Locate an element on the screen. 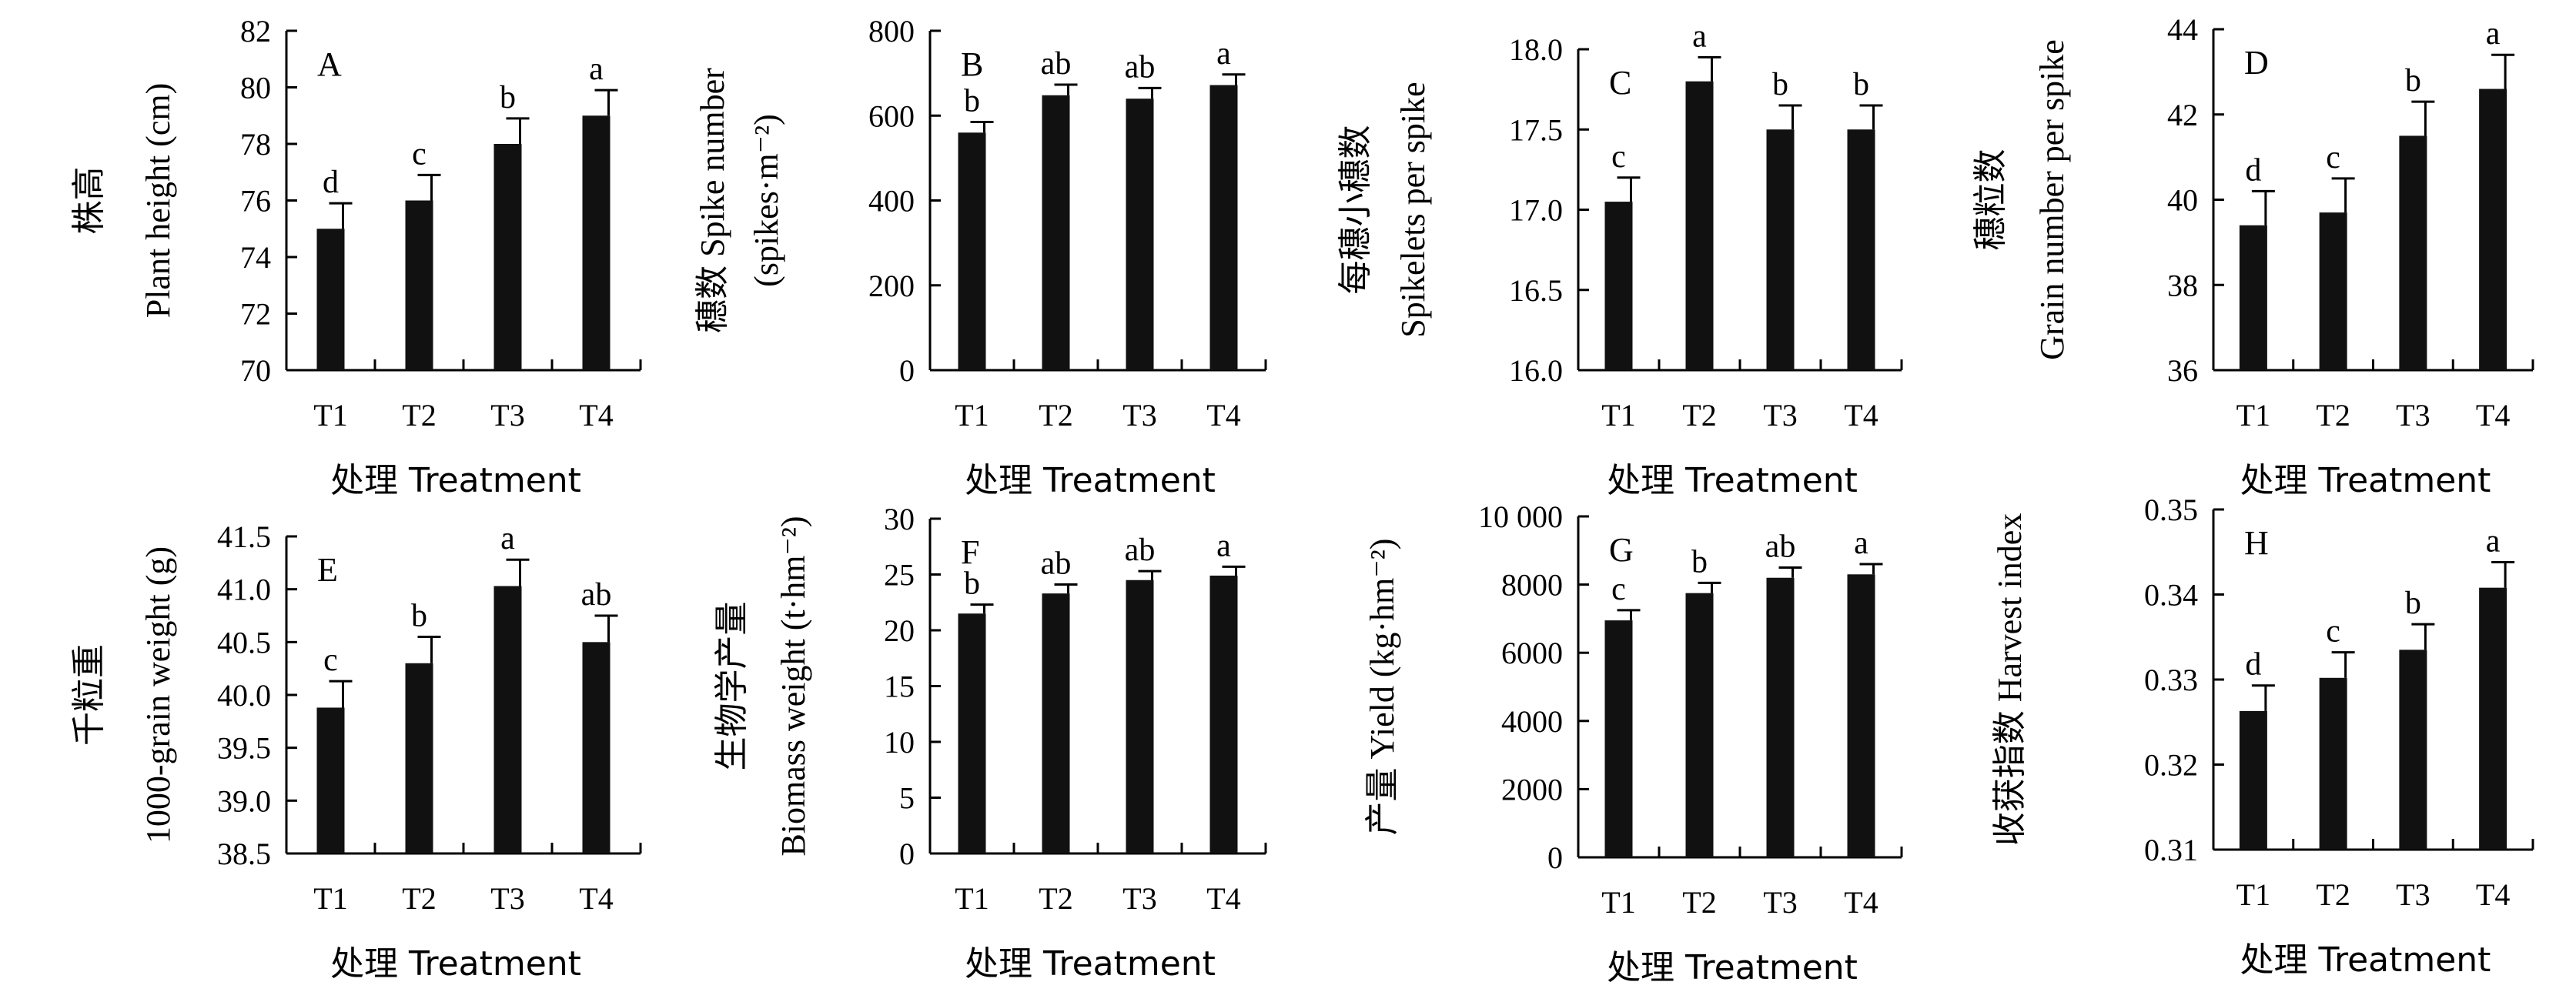 Image resolution: width=2576 pixels, height=1002 pixels. panel-a-category-label: T3 is located at coordinates (507, 415).